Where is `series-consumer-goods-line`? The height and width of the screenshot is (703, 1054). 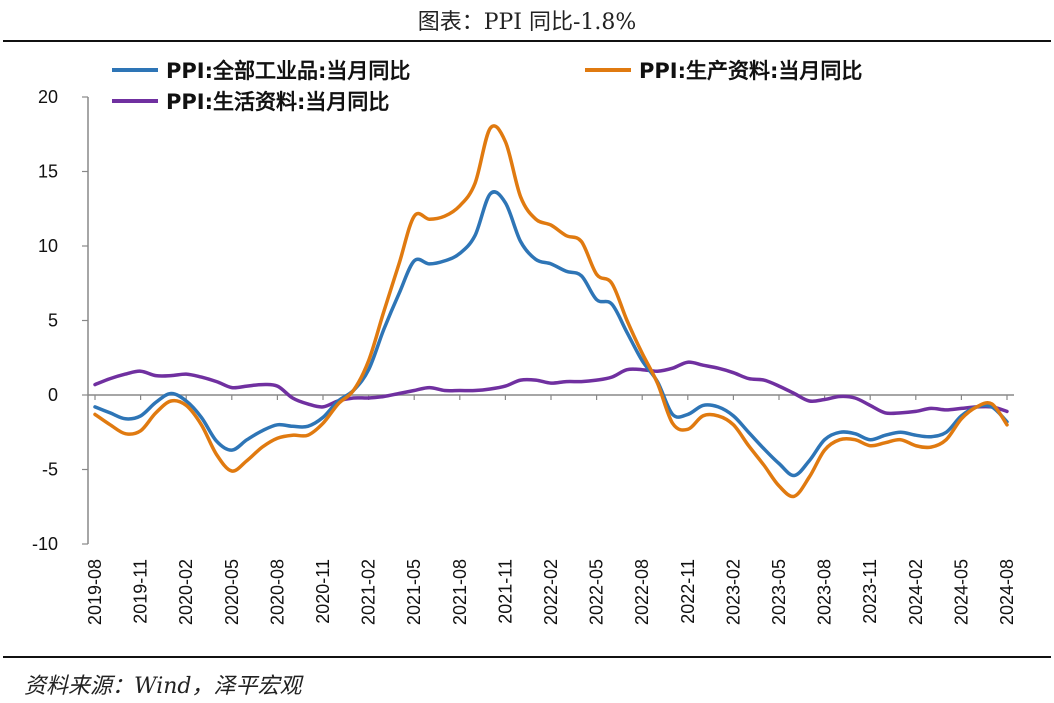 series-consumer-goods-line is located at coordinates (551, 388).